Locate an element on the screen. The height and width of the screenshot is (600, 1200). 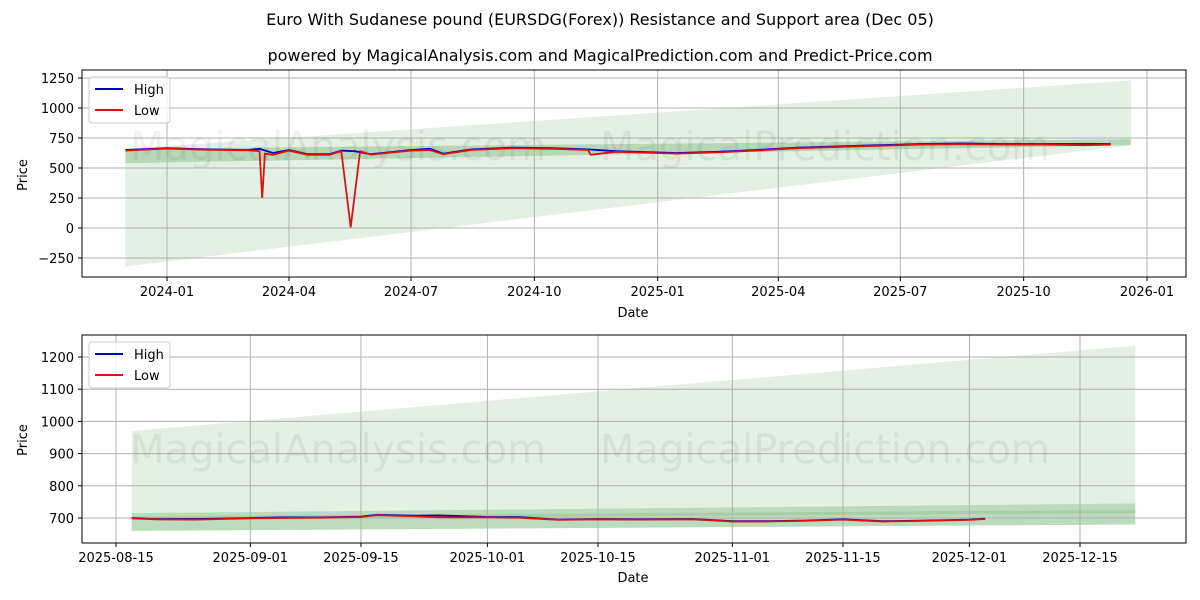
y-tick-label: 750 is located at coordinates (61, 139).